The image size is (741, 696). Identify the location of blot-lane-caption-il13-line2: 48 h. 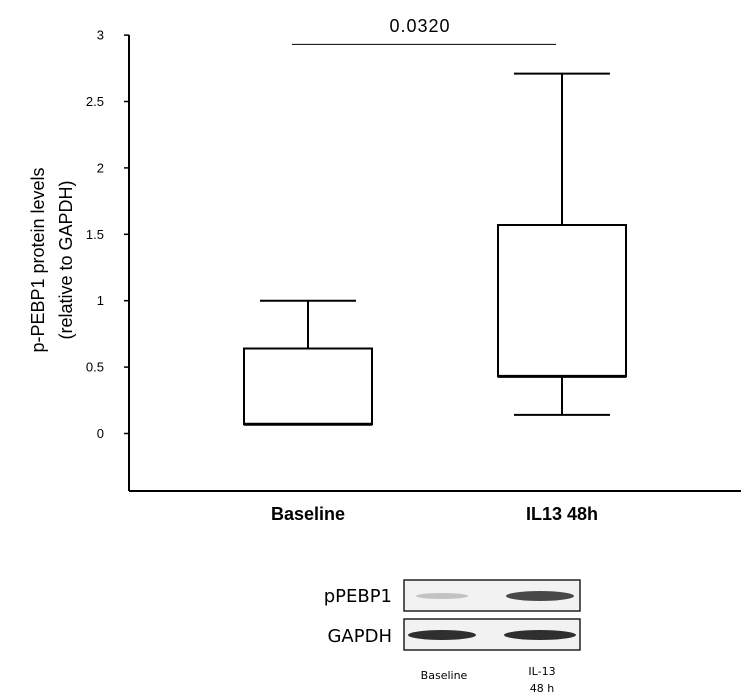
(542, 688).